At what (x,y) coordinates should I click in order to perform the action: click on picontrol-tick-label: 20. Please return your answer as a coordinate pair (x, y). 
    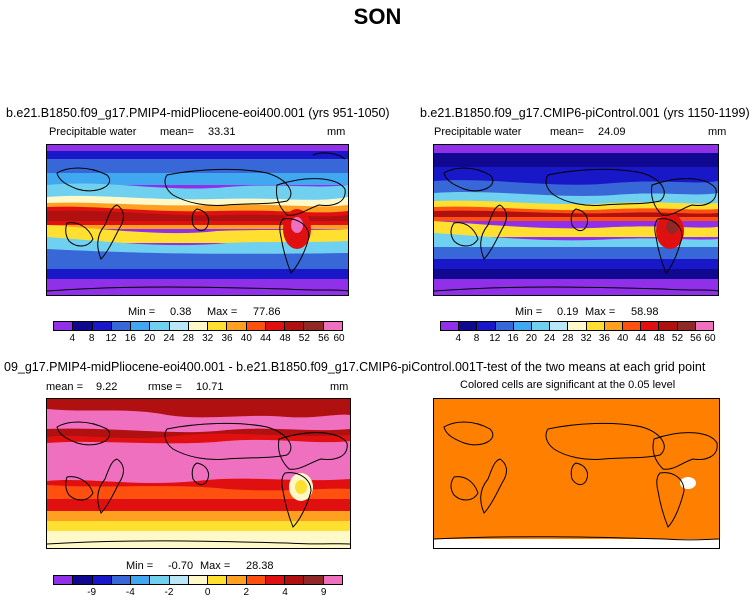
    Looking at the image, I should click on (531, 338).